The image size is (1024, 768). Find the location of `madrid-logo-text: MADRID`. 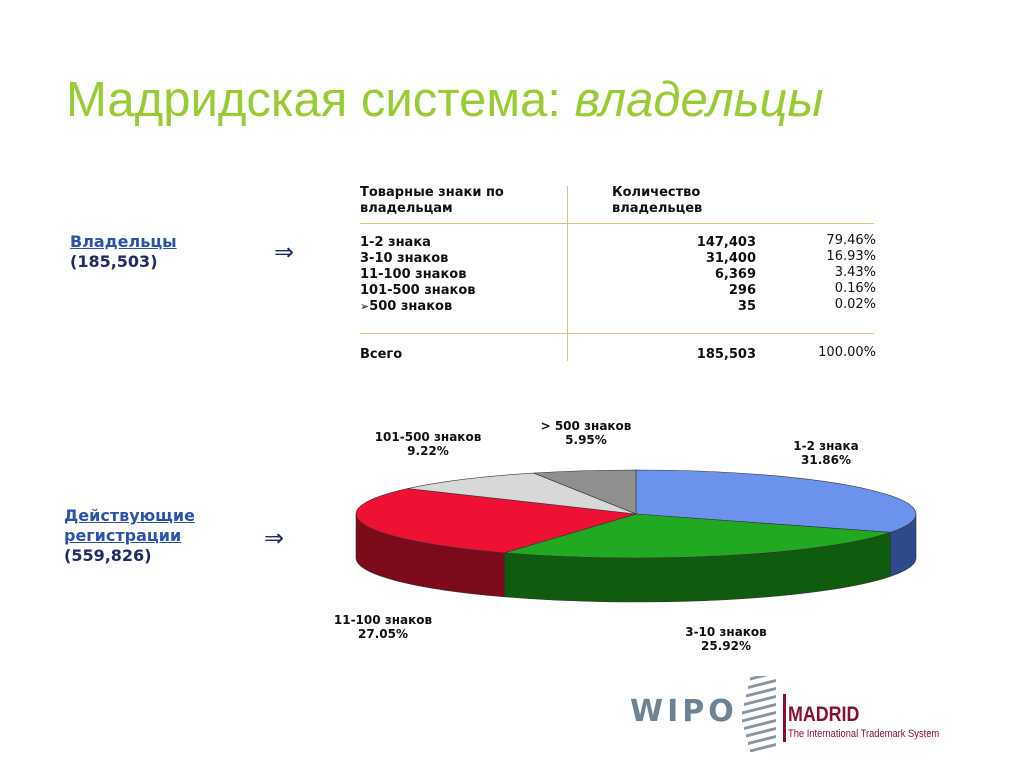

madrid-logo-text: MADRID is located at coordinates (824, 714).